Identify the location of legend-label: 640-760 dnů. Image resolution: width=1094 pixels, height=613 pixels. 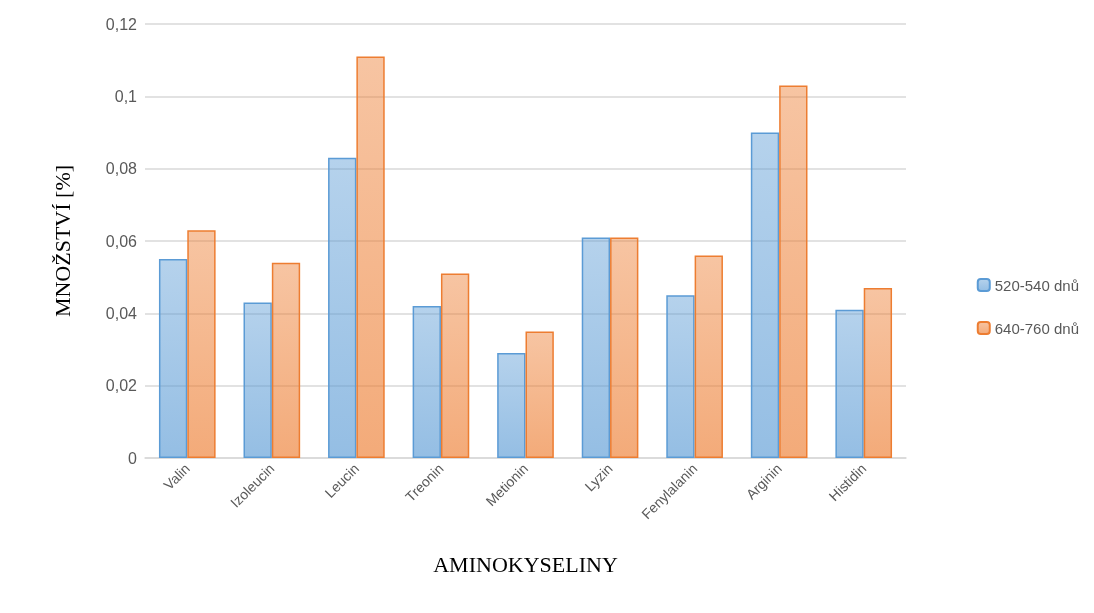
(1037, 328).